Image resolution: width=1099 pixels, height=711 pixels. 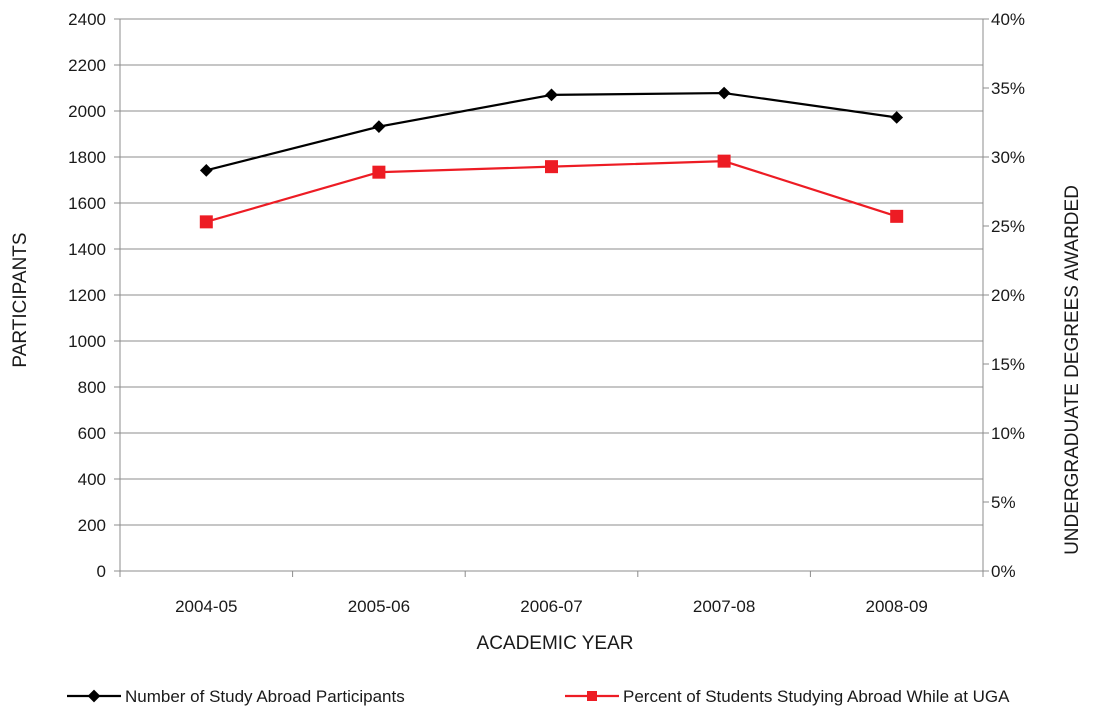 What do you see at coordinates (1003, 502) in the screenshot?
I see `right-tick-label: 5%` at bounding box center [1003, 502].